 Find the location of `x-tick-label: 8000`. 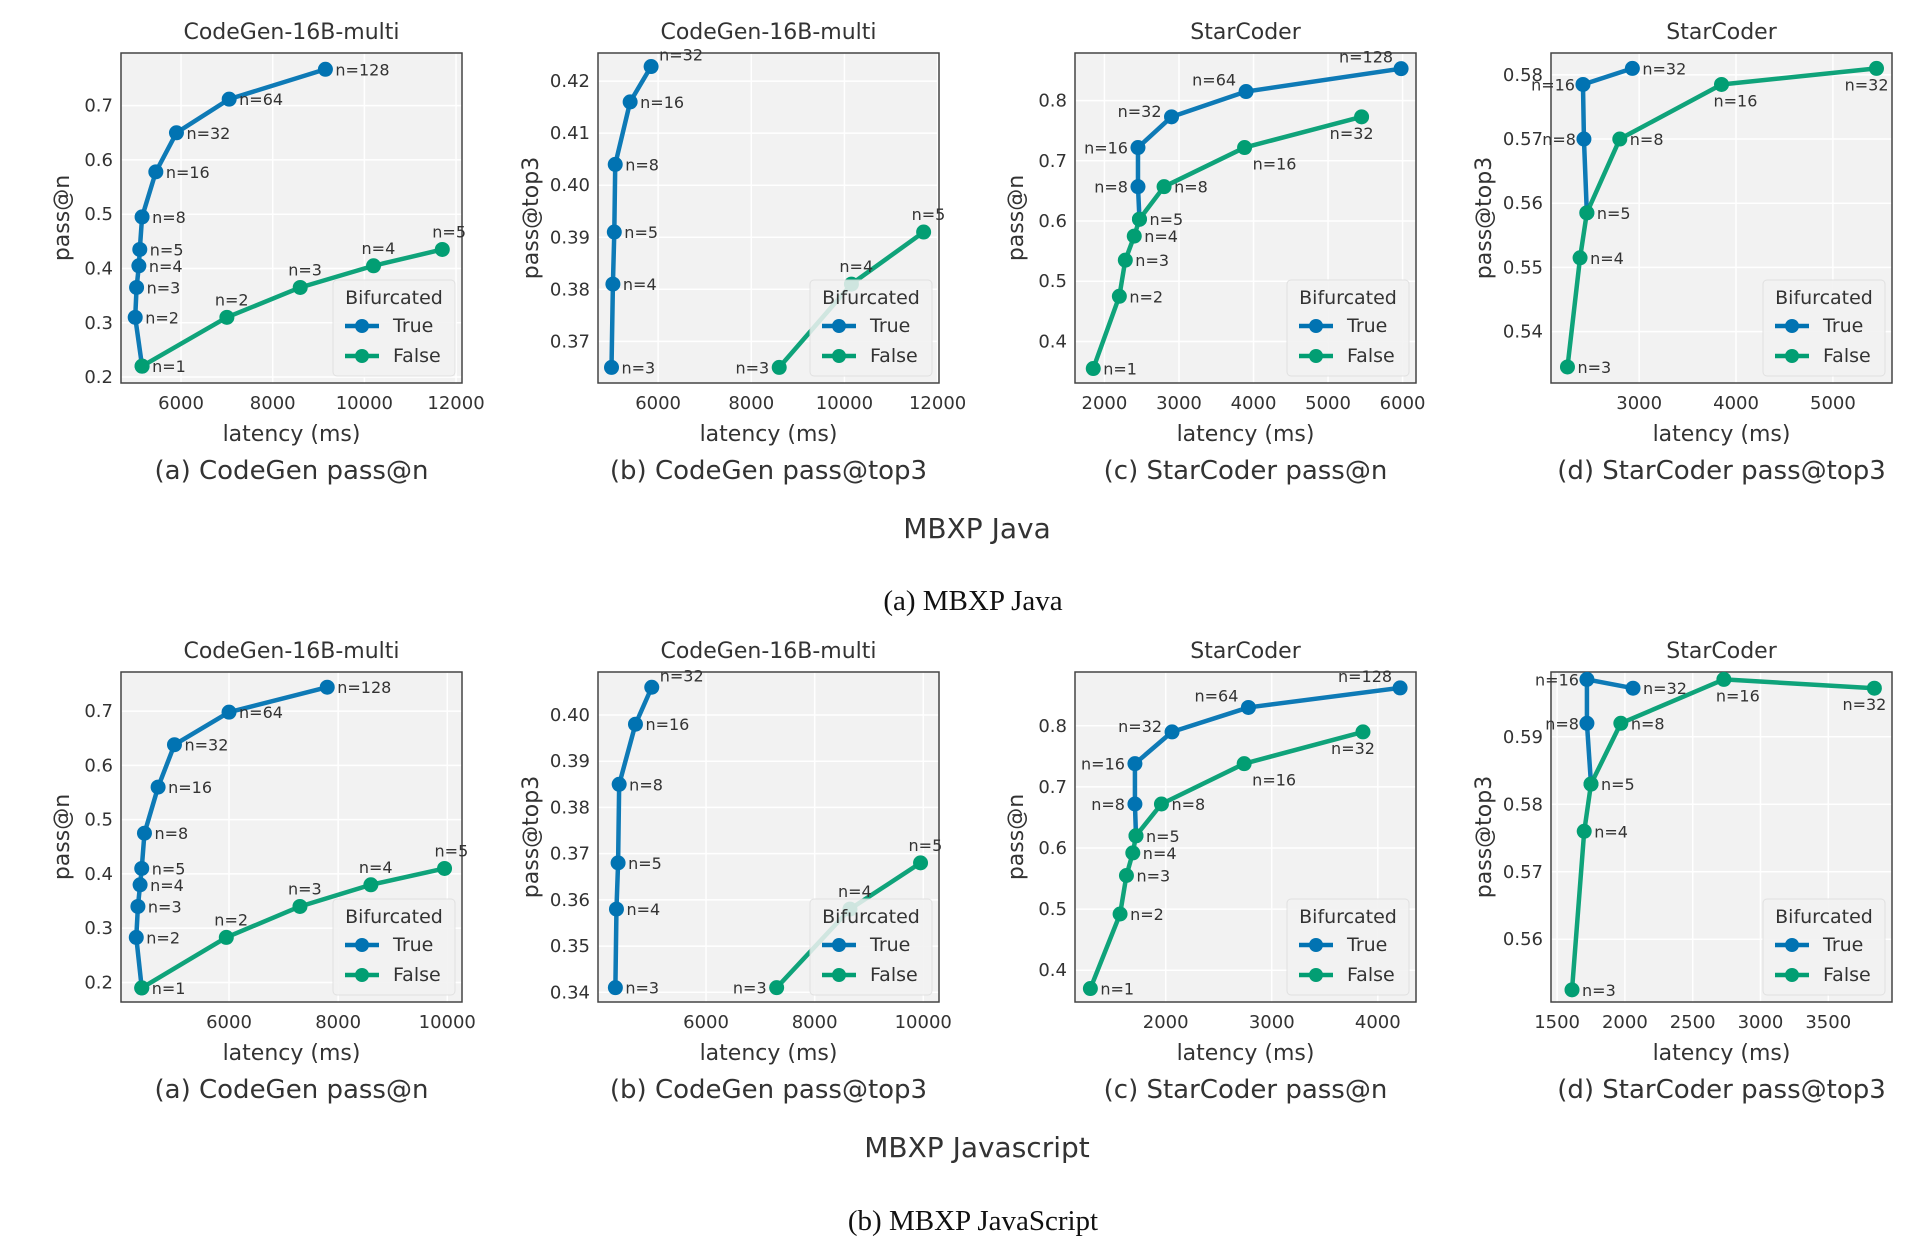

x-tick-label: 8000 is located at coordinates (338, 1022).